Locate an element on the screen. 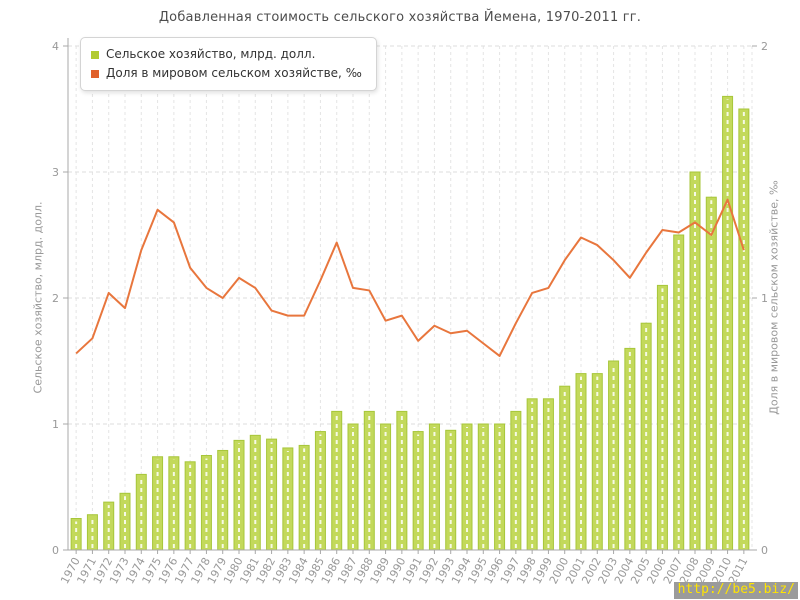 Image resolution: width=800 pixels, height=600 pixels. left-tick-label: 1 is located at coordinates (55, 424).